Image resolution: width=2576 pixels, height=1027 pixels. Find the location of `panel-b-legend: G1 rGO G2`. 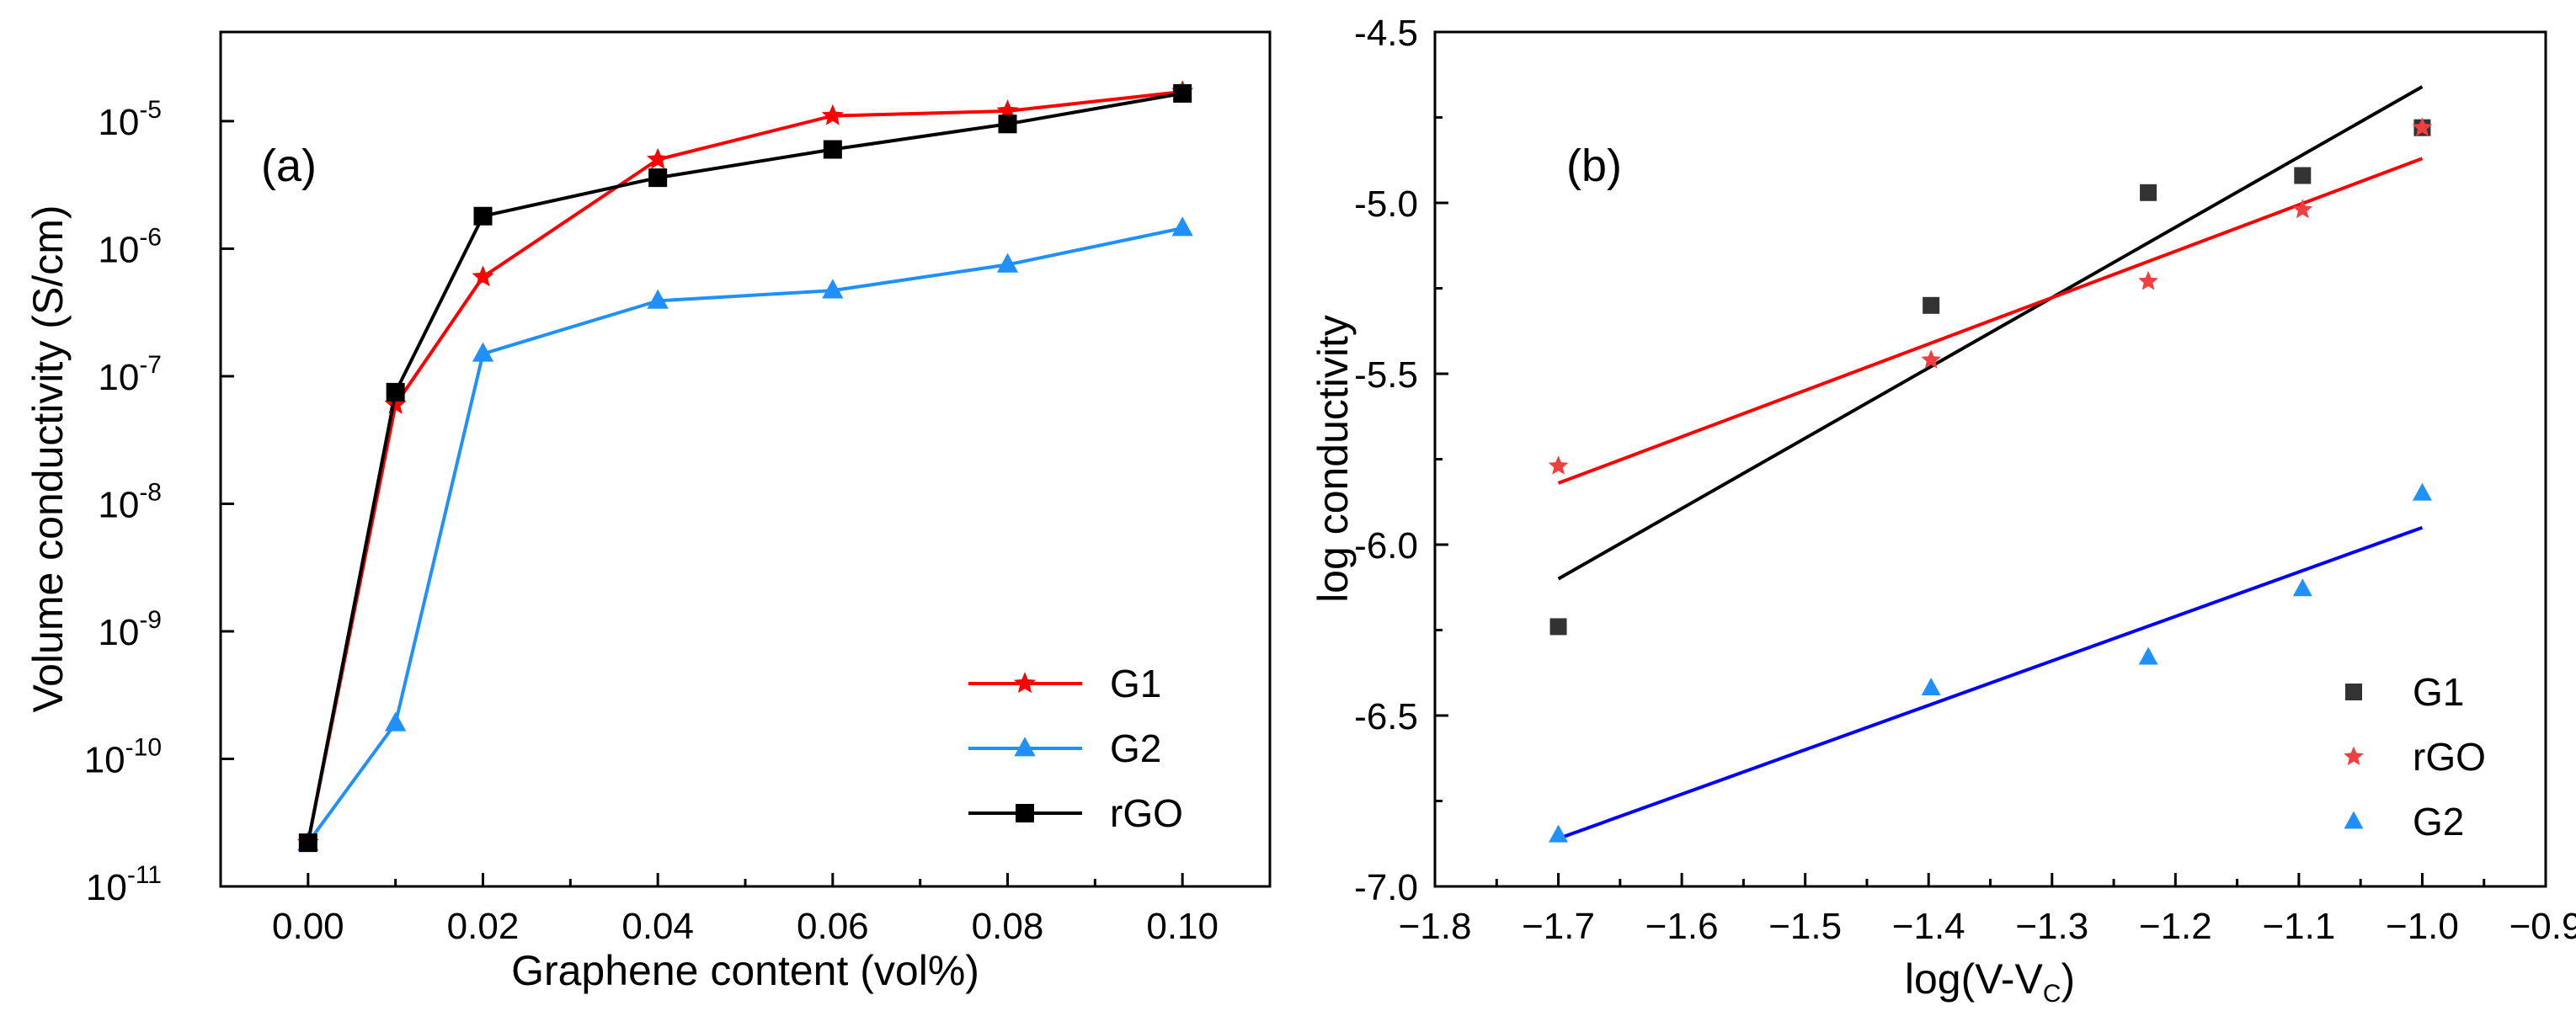

panel-b-legend: G1 rGO G2 is located at coordinates (2415, 756).